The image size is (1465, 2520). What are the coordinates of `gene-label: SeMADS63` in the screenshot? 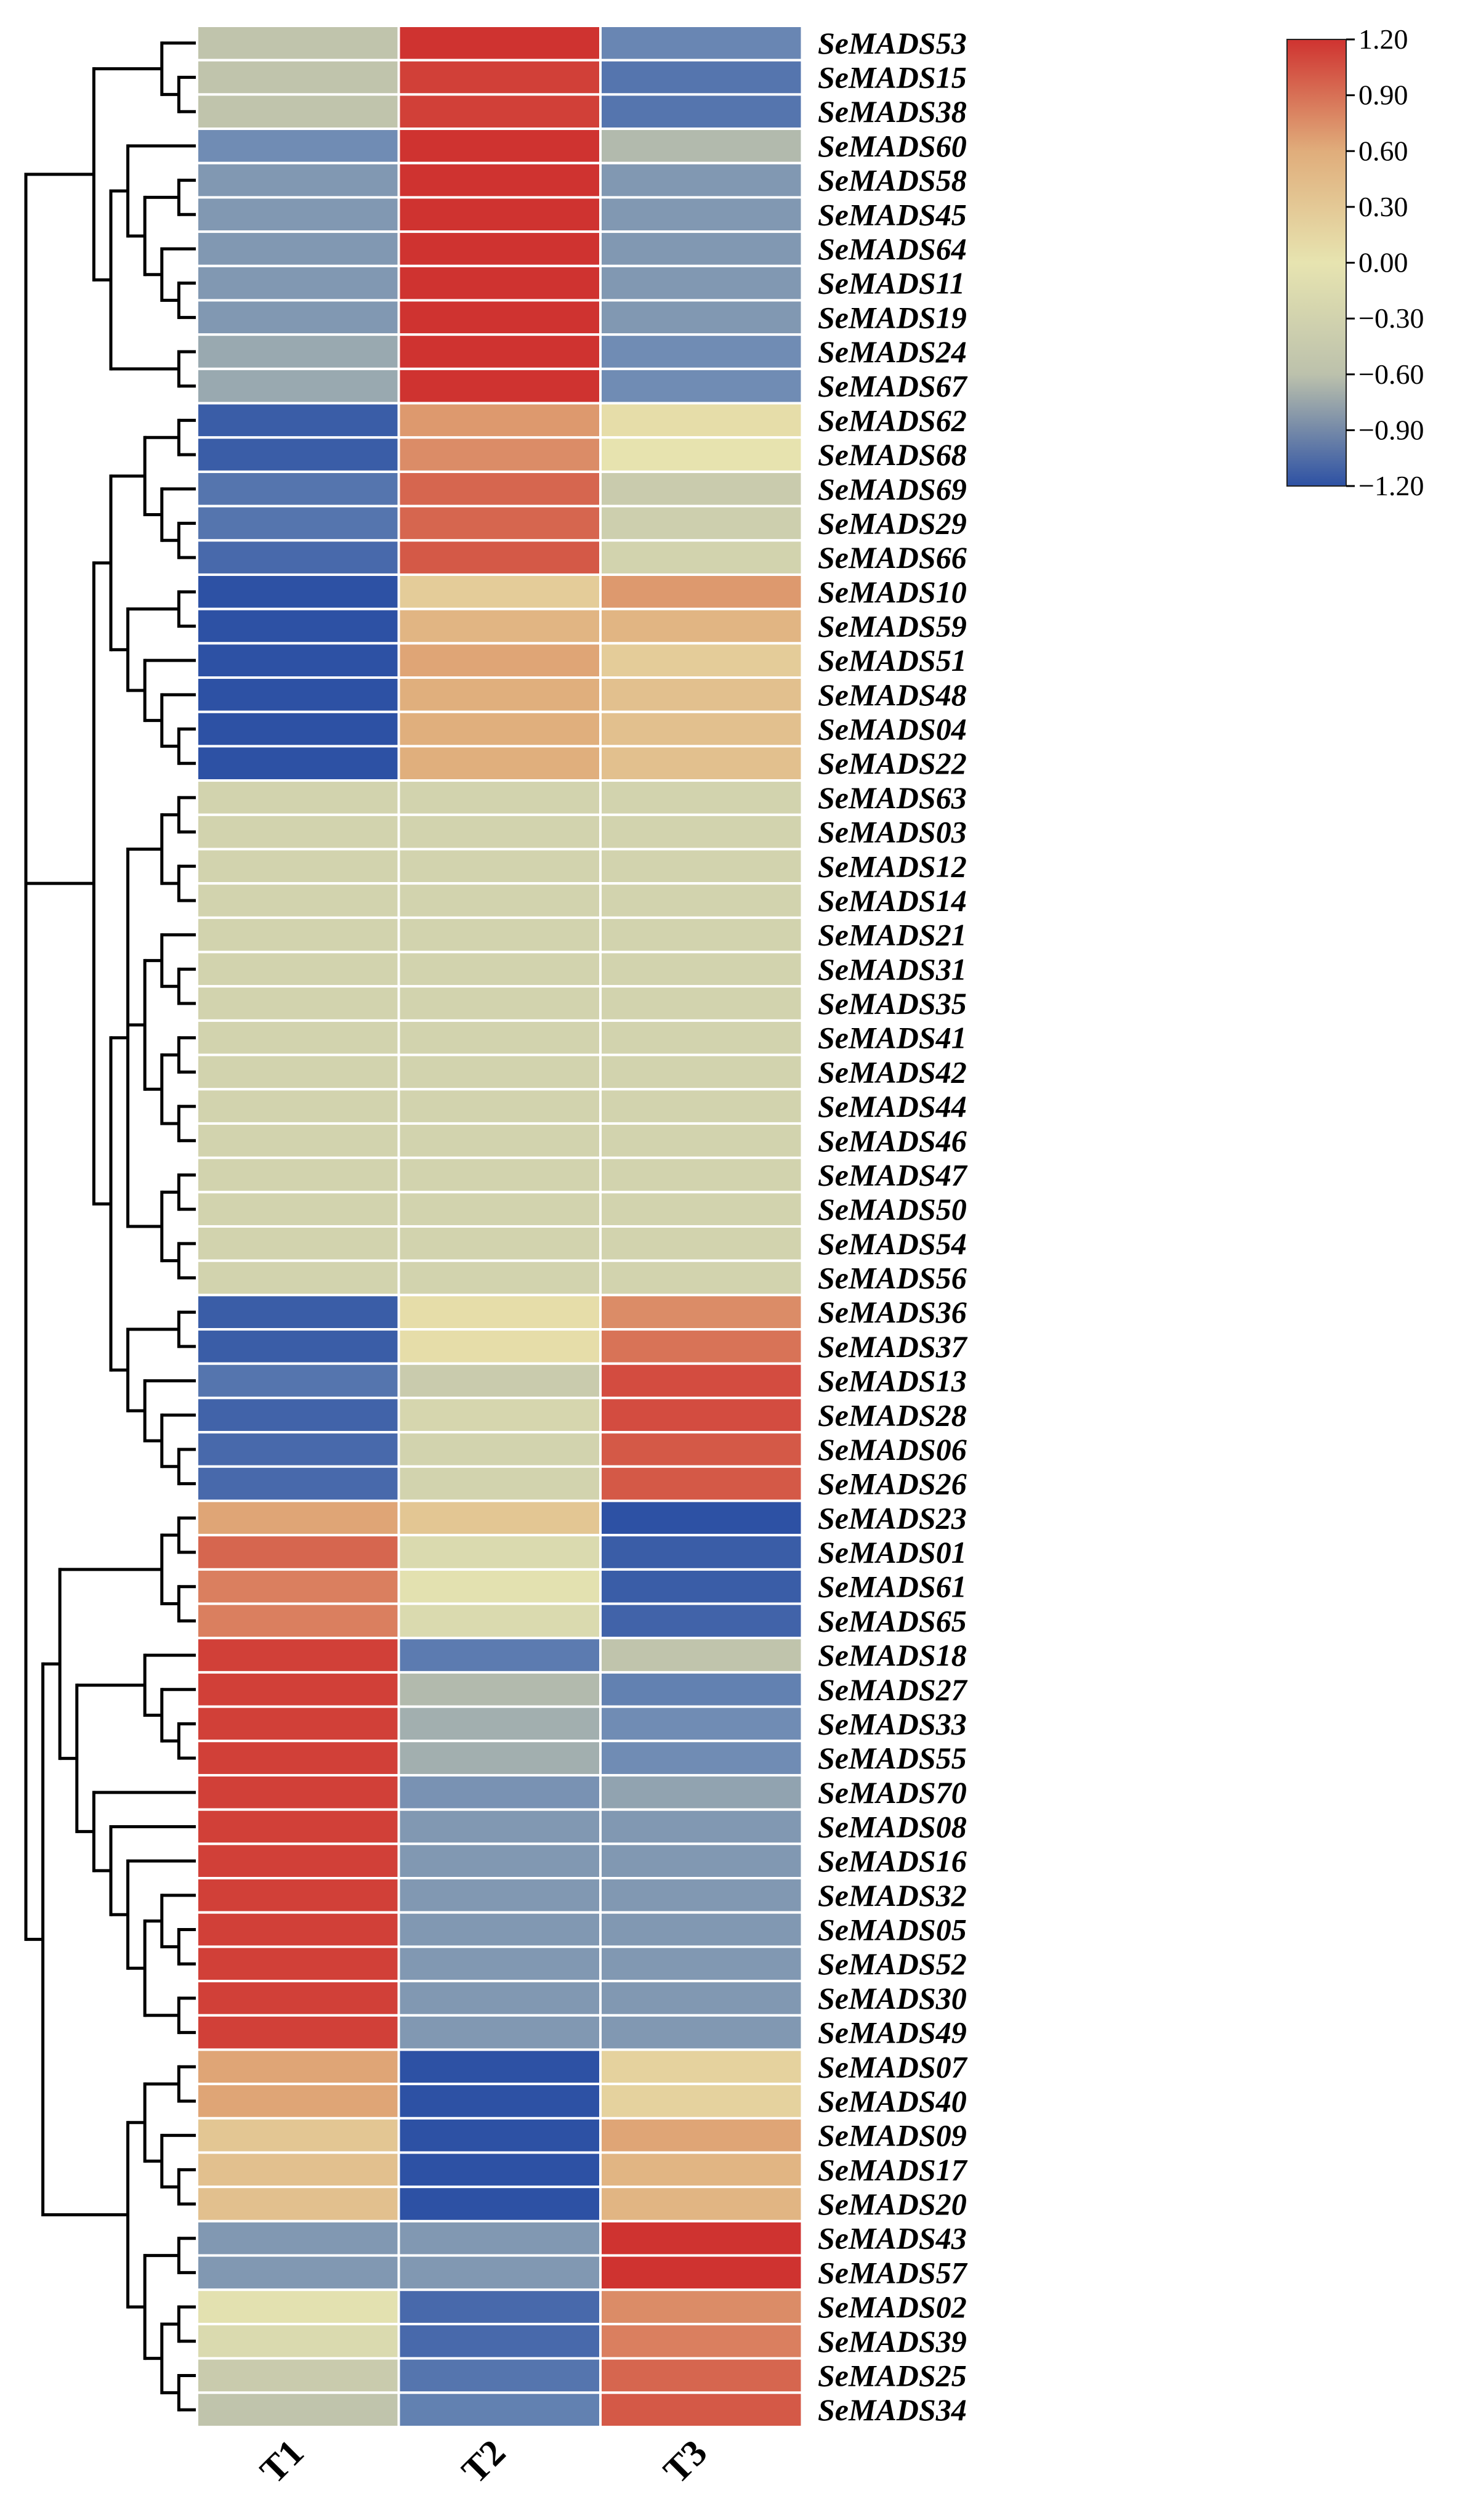 It's located at (892, 797).